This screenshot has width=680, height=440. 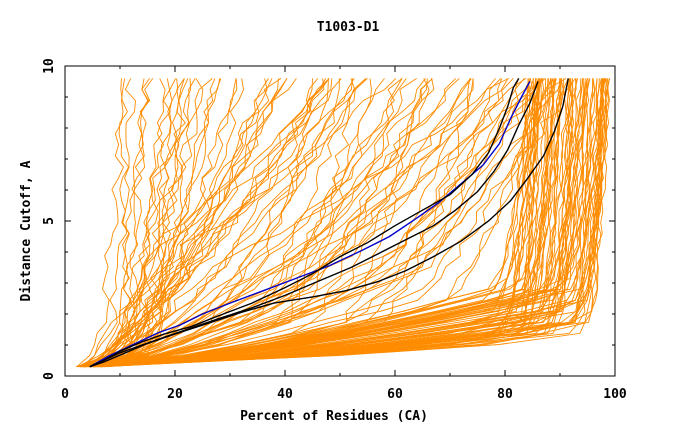 What do you see at coordinates (26, 230) in the screenshot?
I see `y-axis-label: Distance Cutoff, A` at bounding box center [26, 230].